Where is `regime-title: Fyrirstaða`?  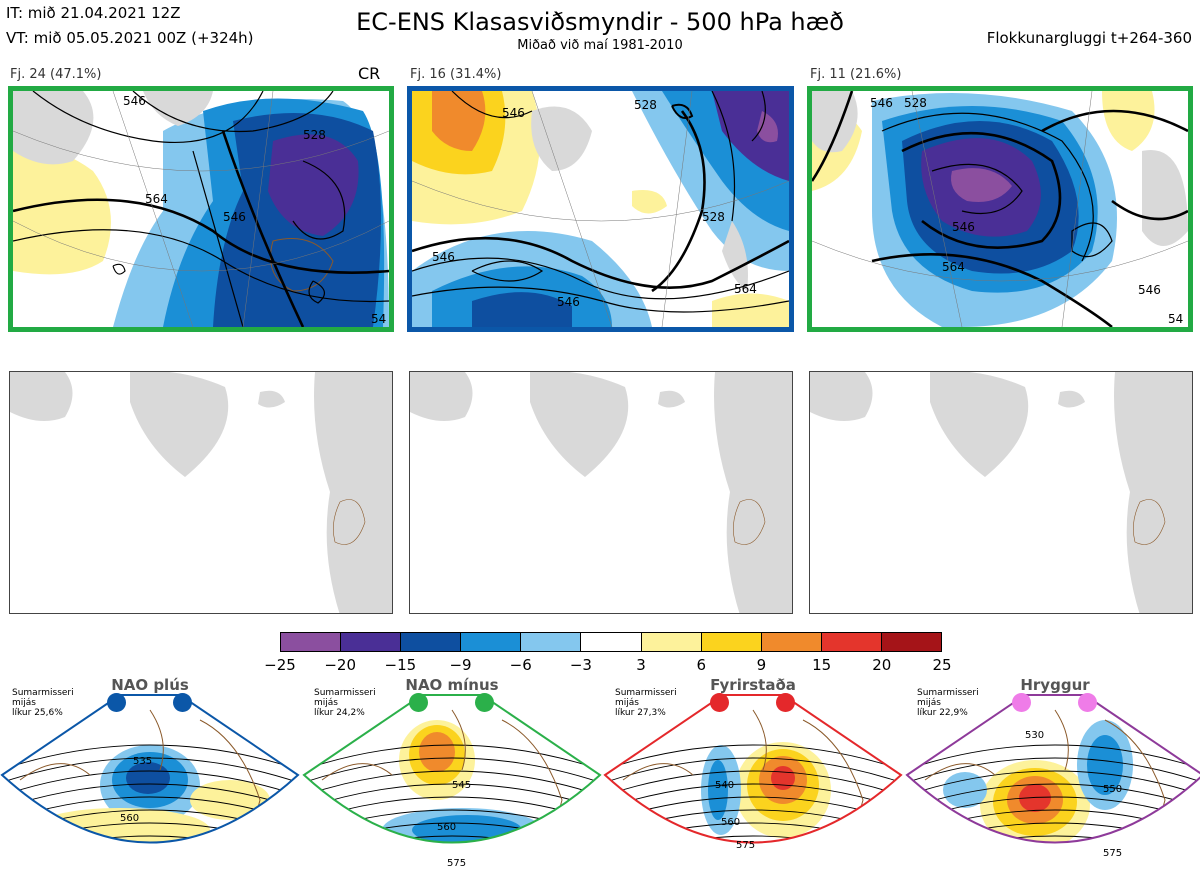
regime-title: Fyrirstaða is located at coordinates (753, 685).